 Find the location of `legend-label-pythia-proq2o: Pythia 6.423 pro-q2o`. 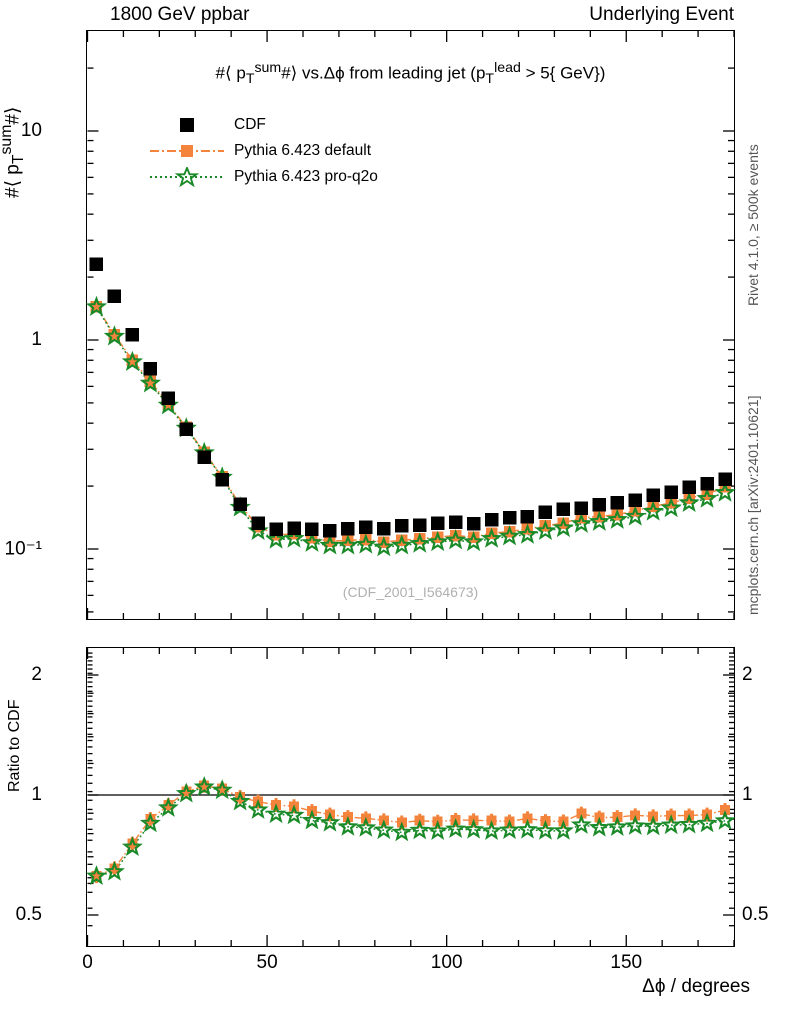

legend-label-pythia-proq2o: Pythia 6.423 pro-q2o is located at coordinates (306, 176).